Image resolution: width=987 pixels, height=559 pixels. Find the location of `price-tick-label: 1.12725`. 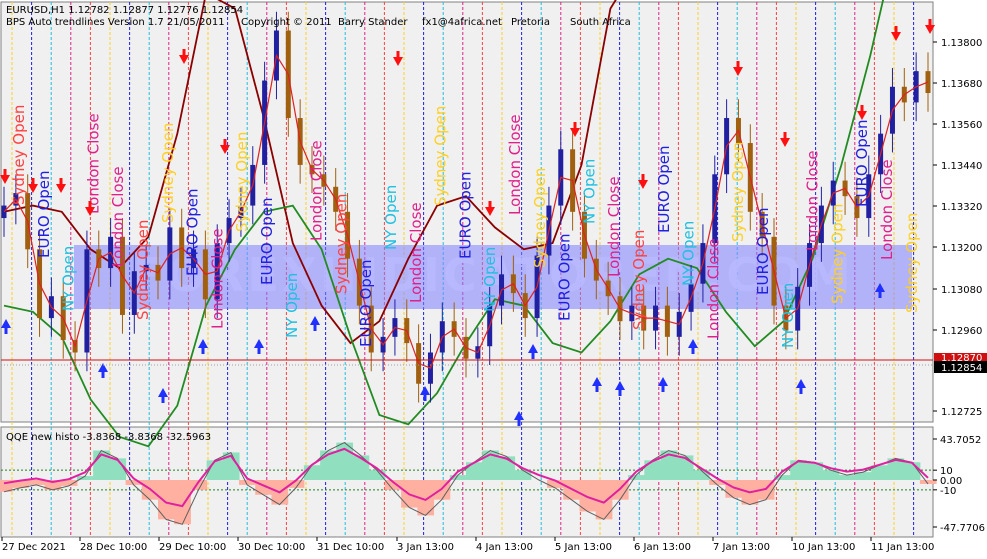

price-tick-label: 1.12725 is located at coordinates (961, 412).